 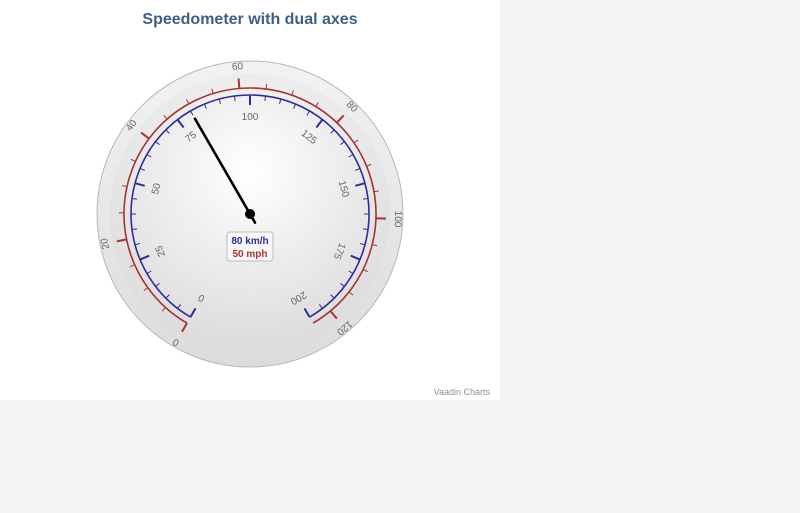 What do you see at coordinates (343, 189) in the screenshot?
I see `tick-label-kmh: 150` at bounding box center [343, 189].